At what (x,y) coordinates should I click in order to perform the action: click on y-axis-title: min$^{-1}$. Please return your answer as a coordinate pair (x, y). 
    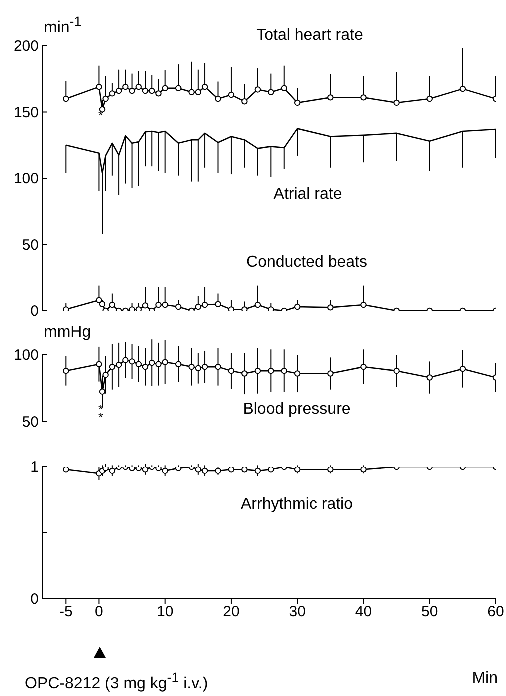
    Looking at the image, I should click on (63, 26).